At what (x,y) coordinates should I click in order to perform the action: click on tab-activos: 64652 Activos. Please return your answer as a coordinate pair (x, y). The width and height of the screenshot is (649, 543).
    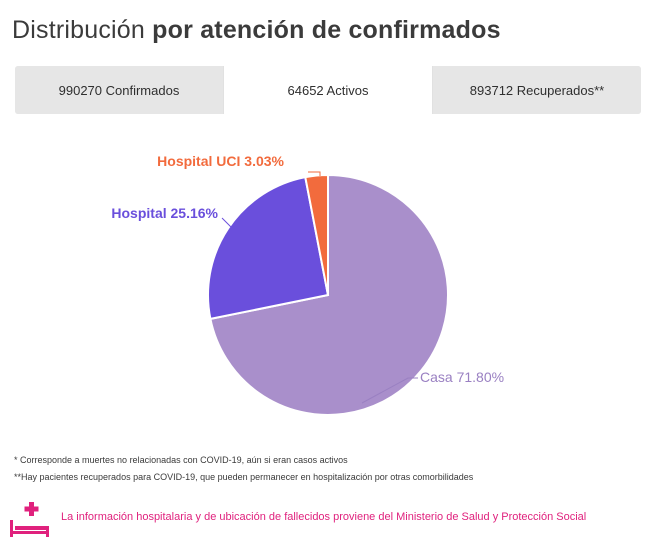
    Looking at the image, I should click on (328, 90).